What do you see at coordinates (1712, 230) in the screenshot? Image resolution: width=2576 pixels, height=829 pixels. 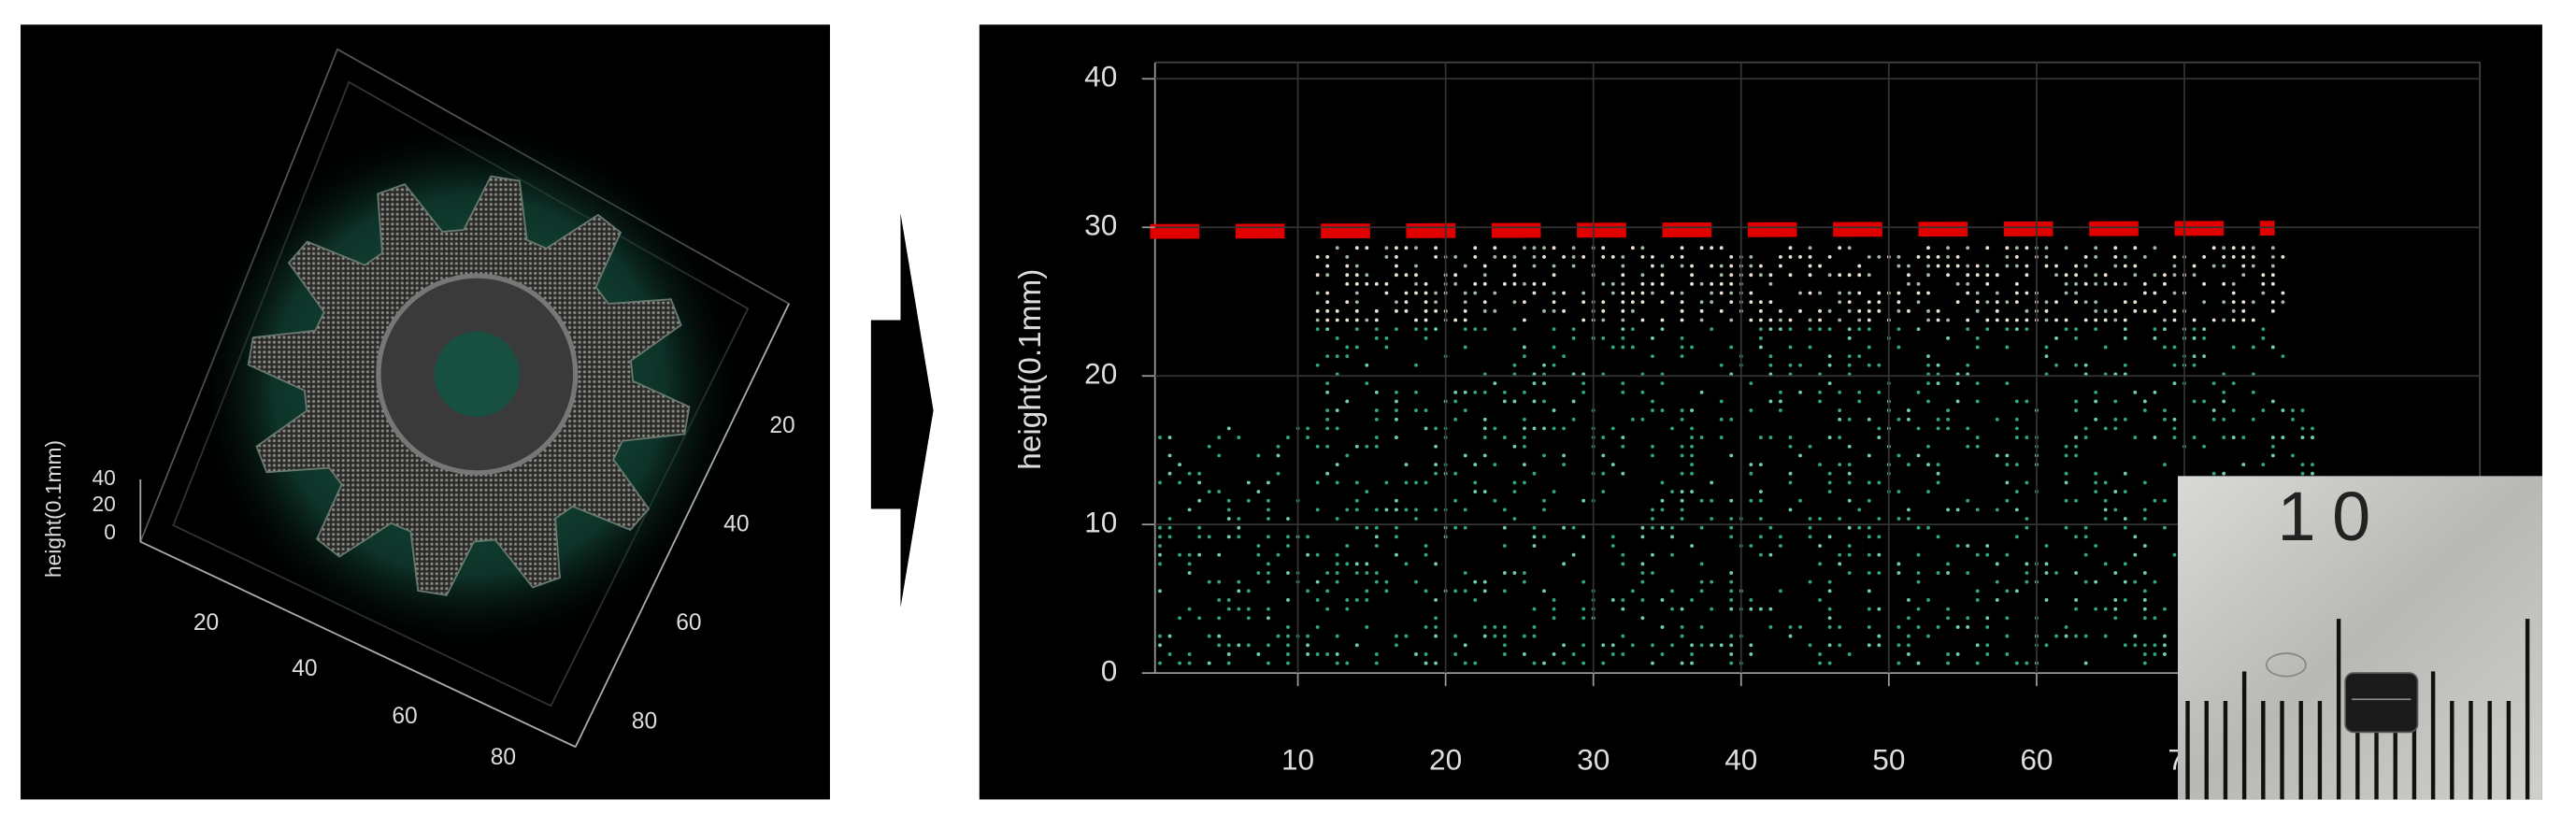 I see `height-threshold-line` at bounding box center [1712, 230].